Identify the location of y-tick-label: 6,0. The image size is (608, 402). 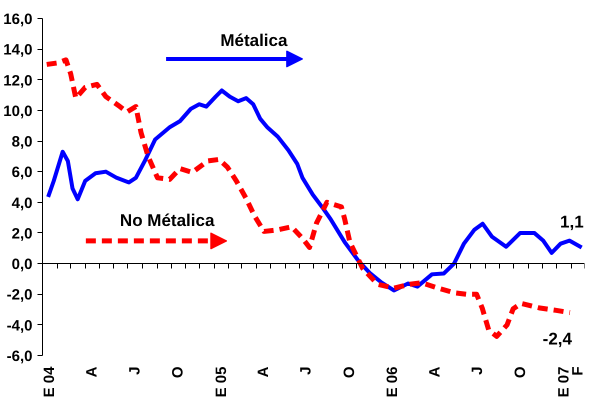
(22, 173).